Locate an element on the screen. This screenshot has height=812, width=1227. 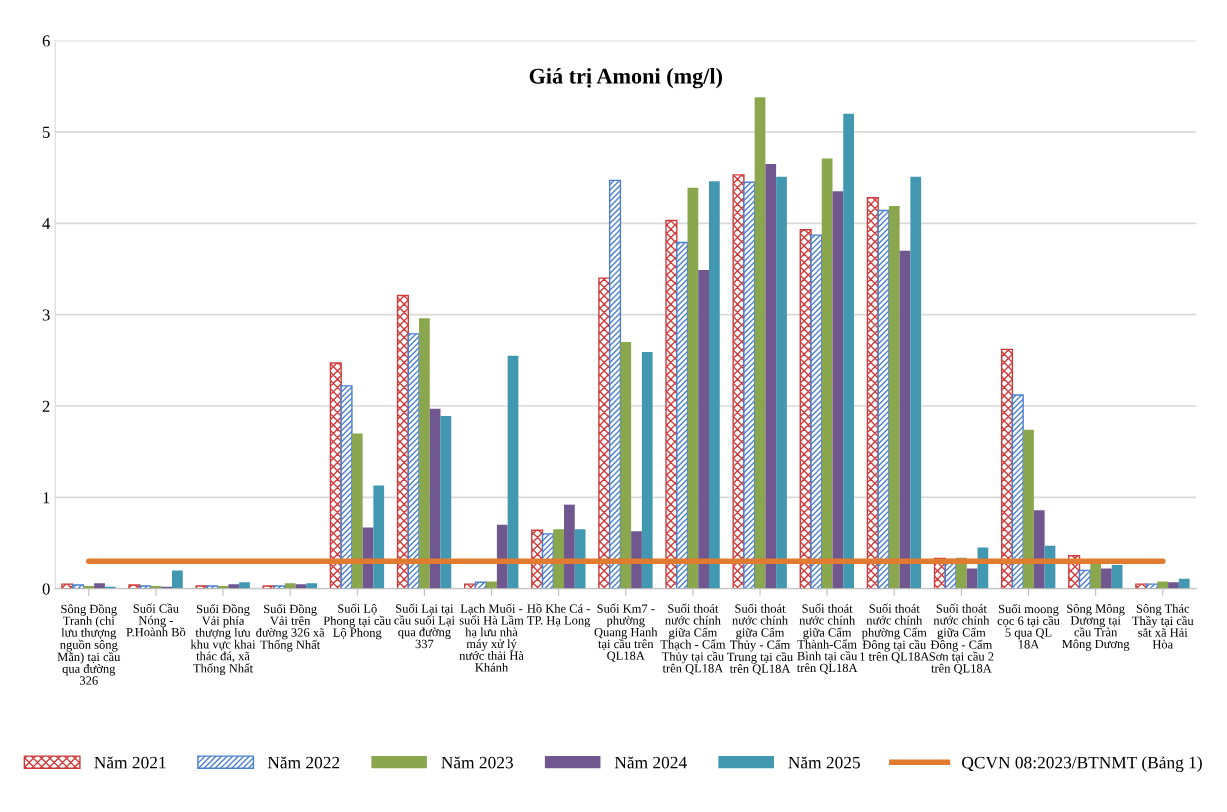
y-tick-label: 2 is located at coordinates (46, 406).